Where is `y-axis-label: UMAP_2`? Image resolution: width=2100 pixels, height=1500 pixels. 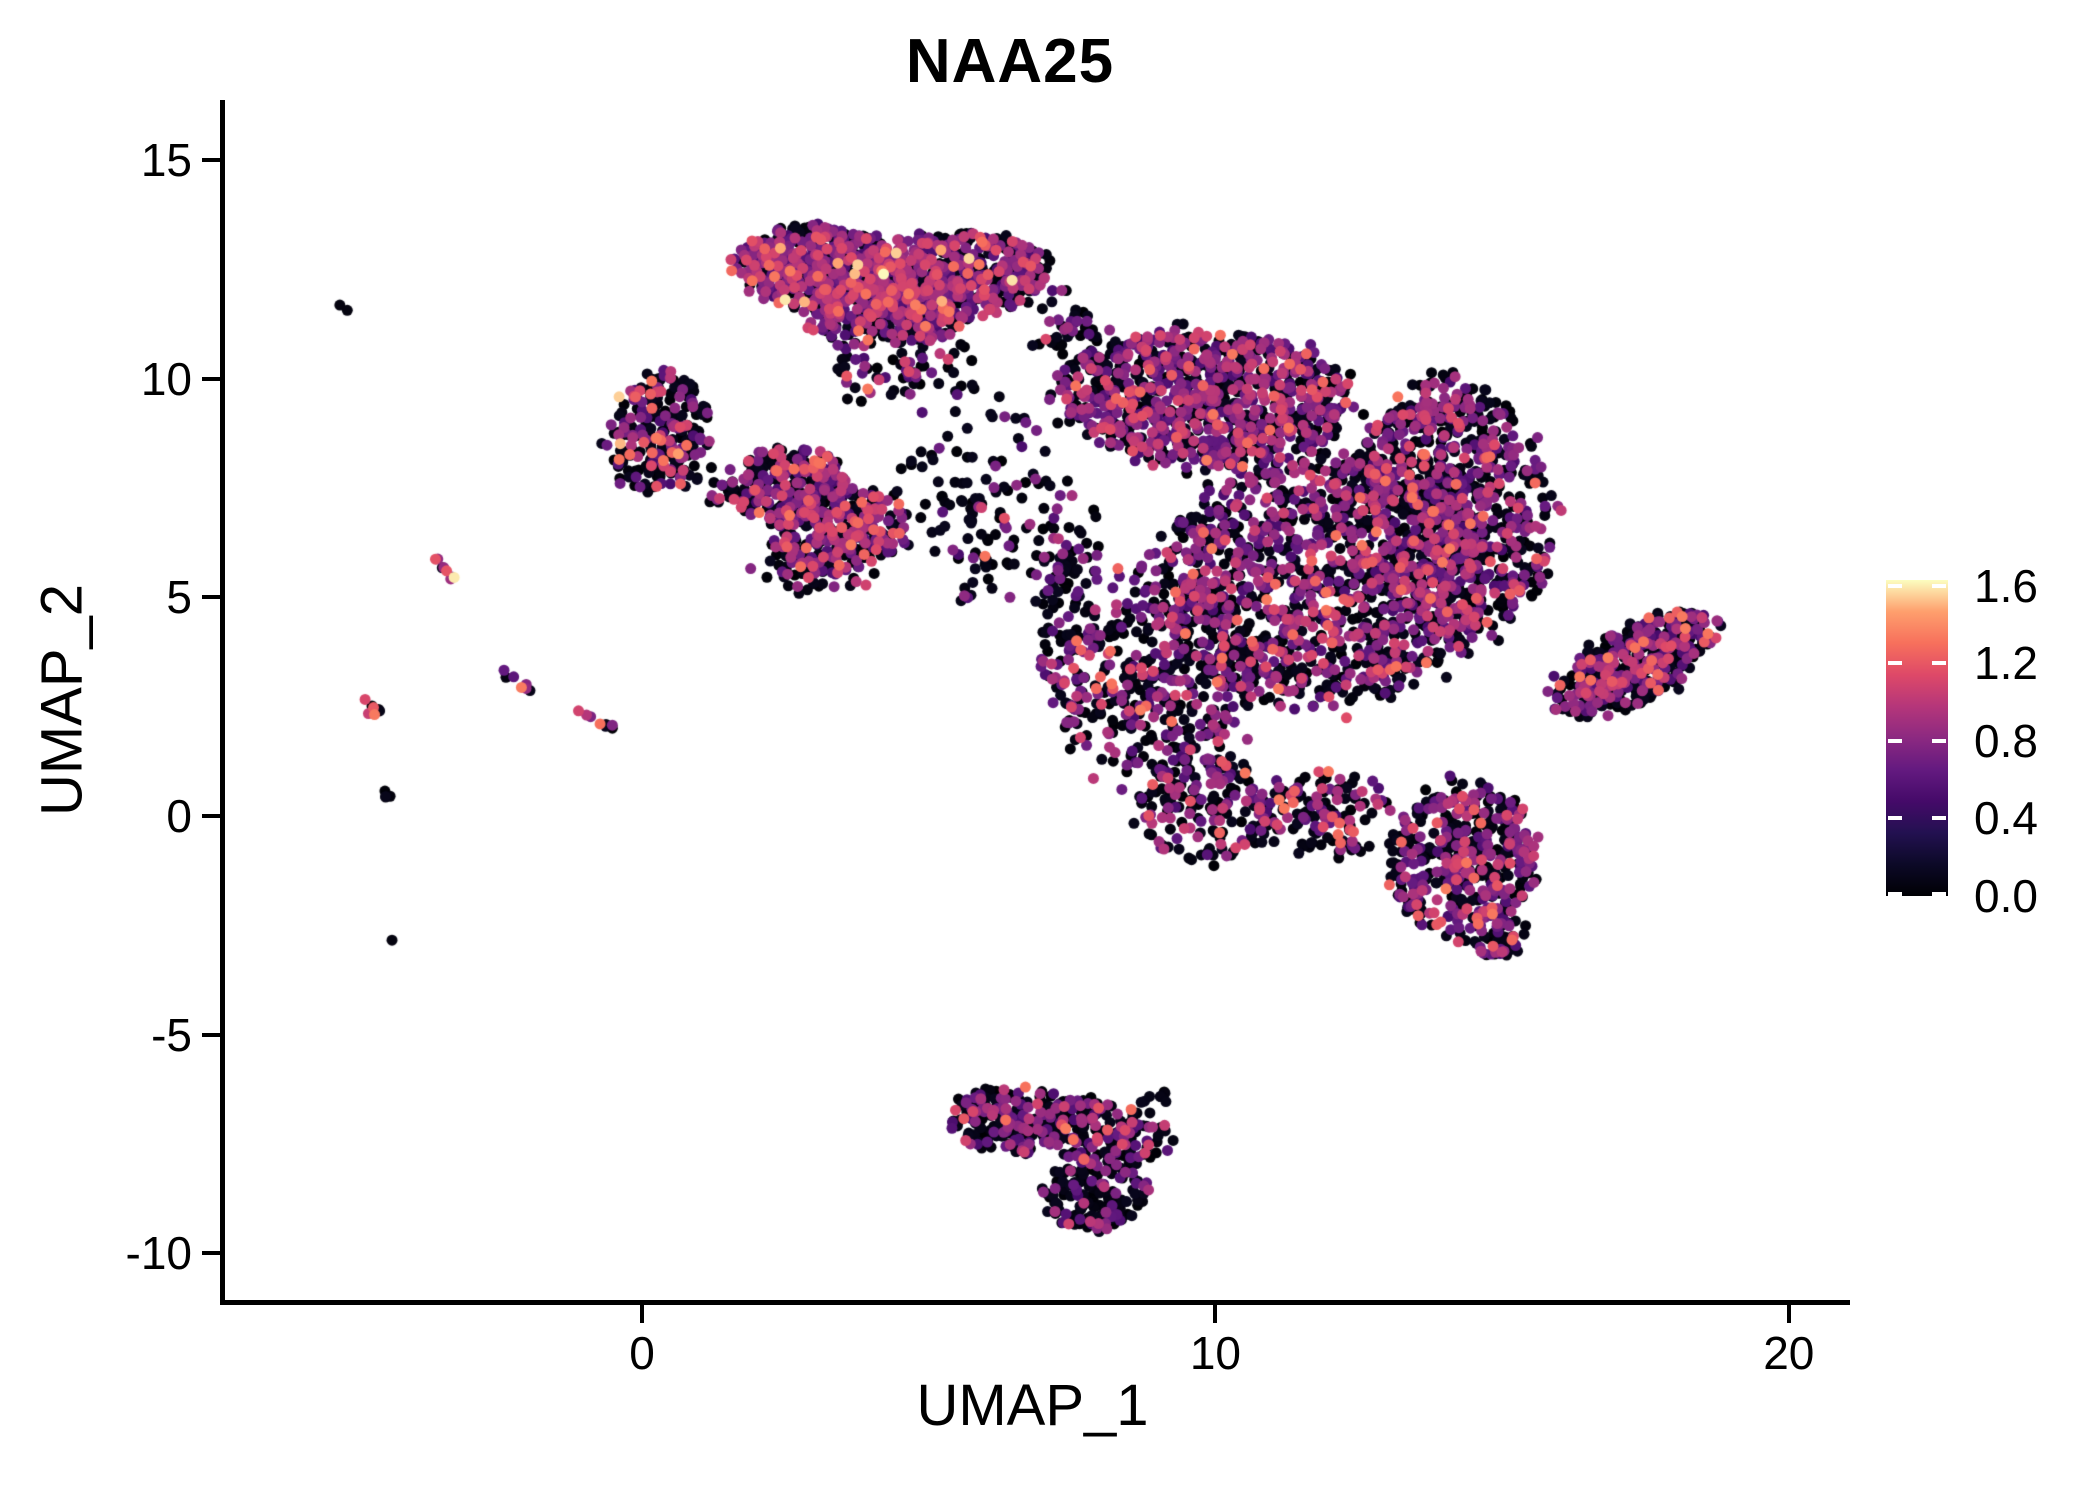 y-axis-label: UMAP_2 is located at coordinates (62, 700).